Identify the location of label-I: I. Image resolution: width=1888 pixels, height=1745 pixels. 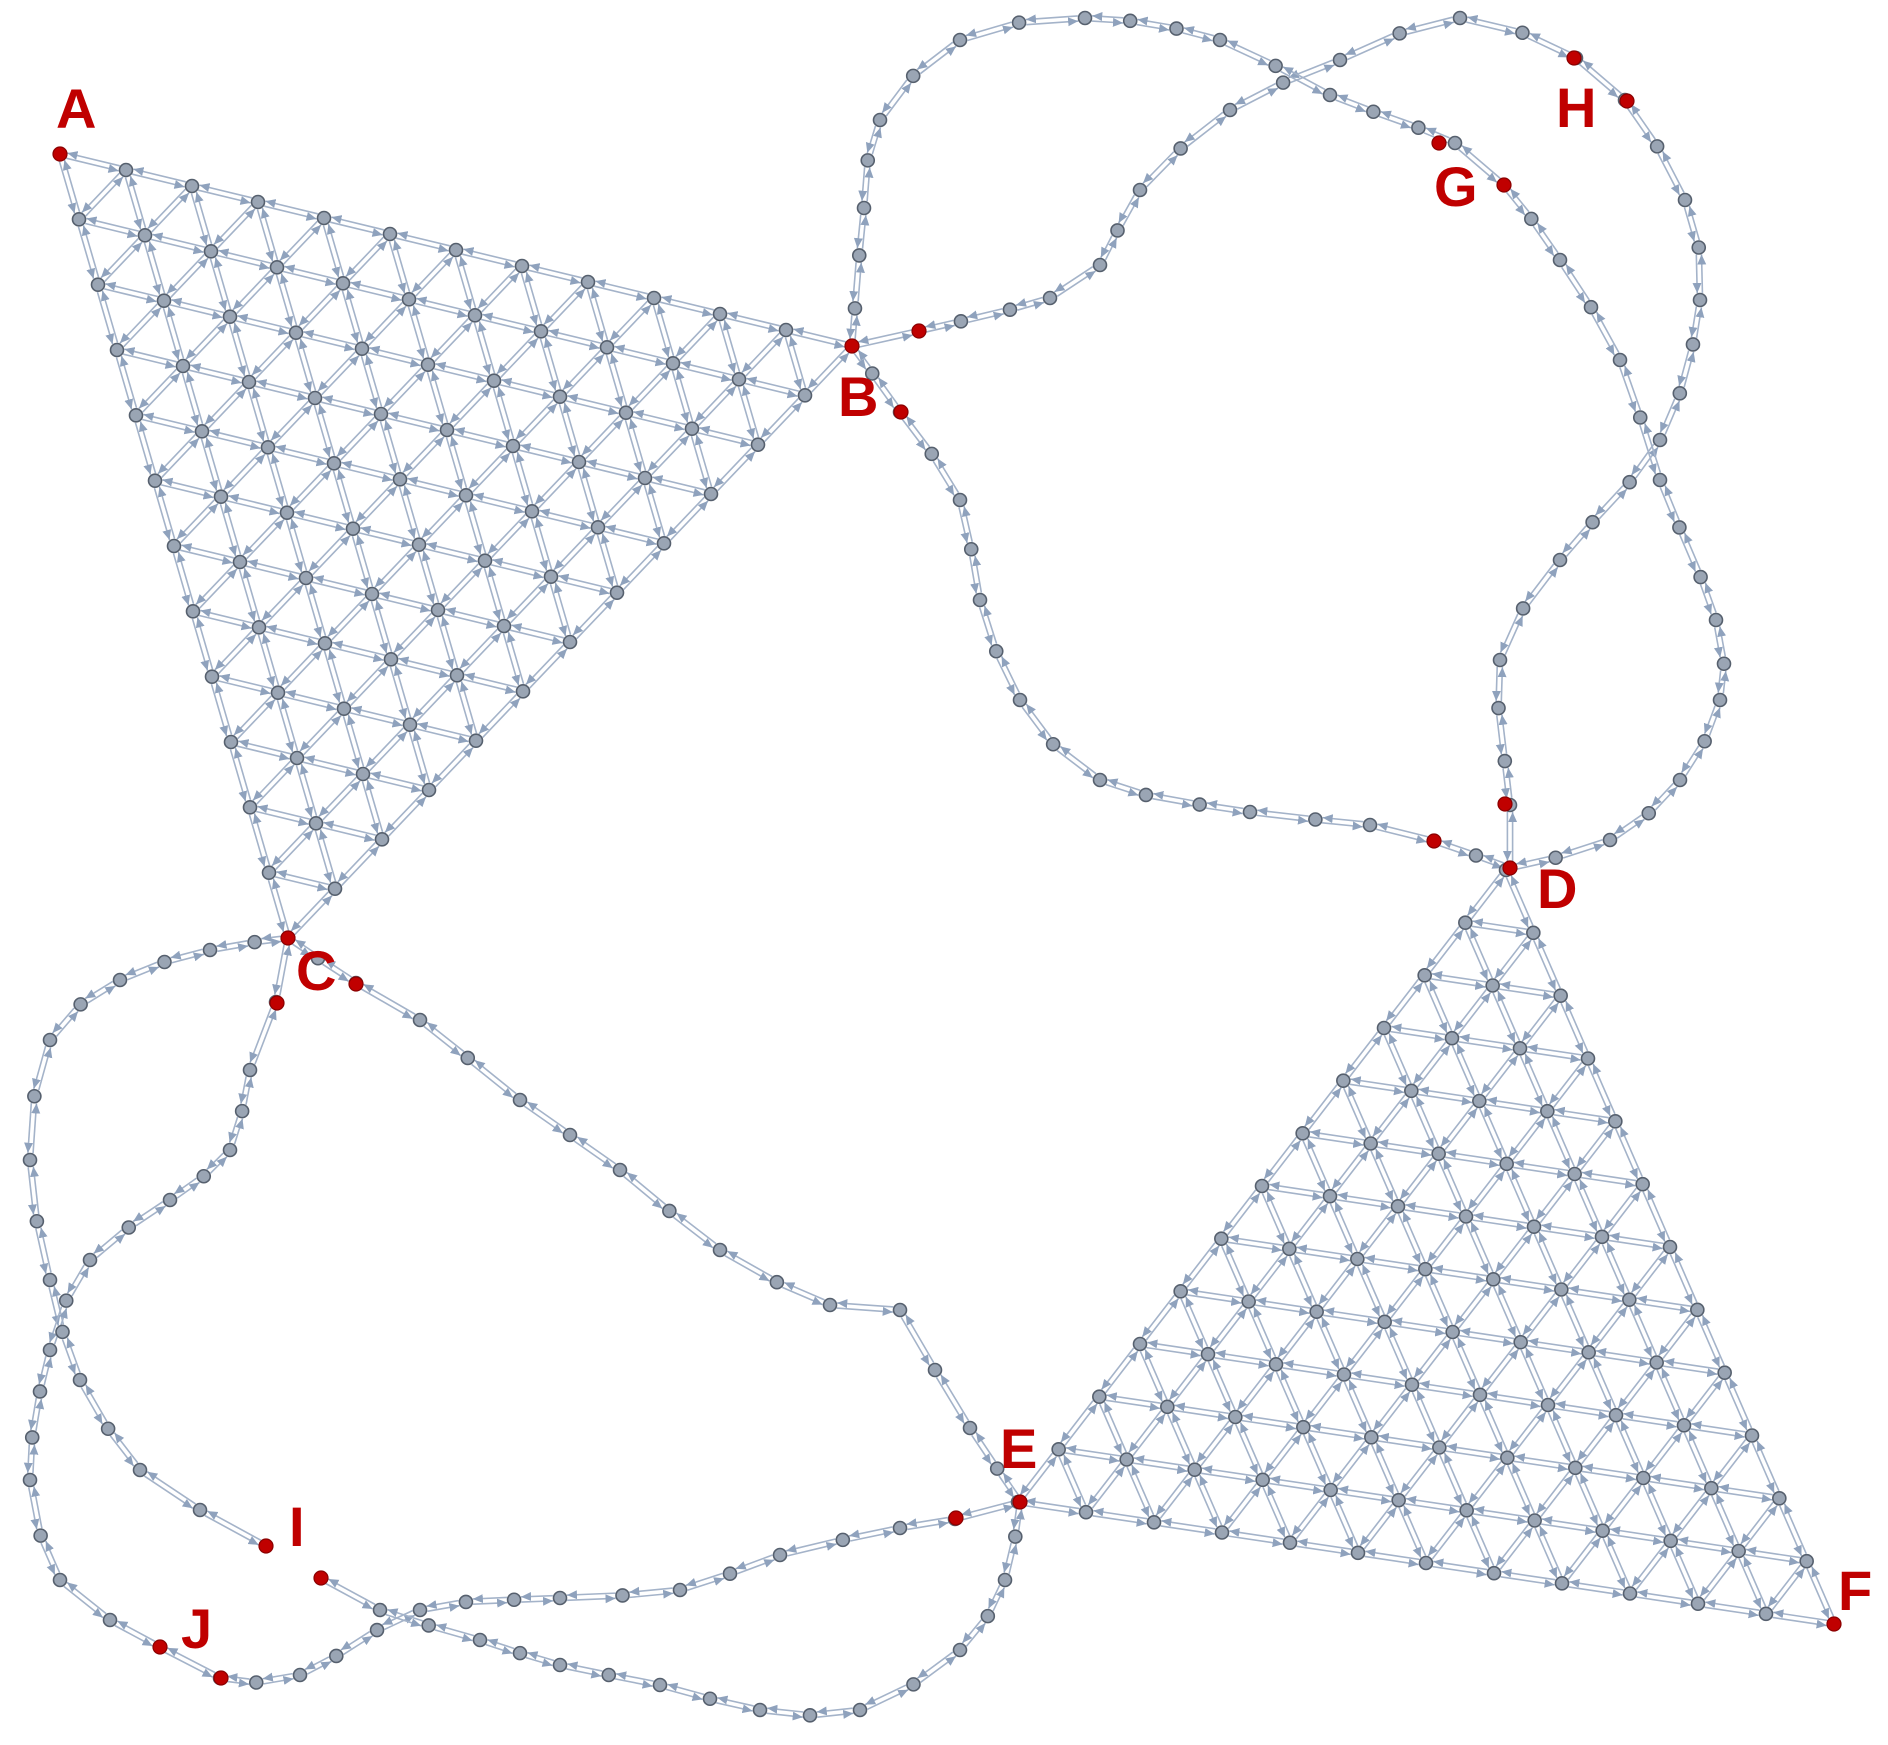
(297, 1526).